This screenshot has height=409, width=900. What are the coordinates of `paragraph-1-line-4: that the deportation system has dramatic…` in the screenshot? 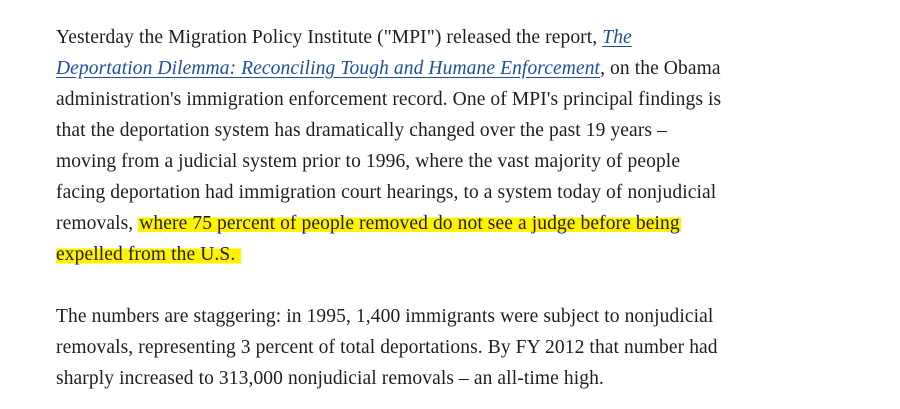 It's located at (361, 130).